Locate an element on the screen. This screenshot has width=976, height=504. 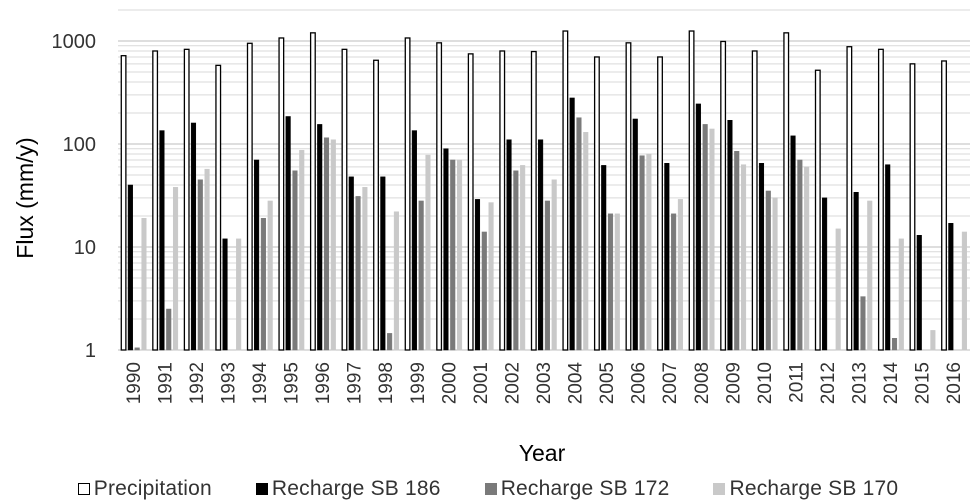
legend-item: Recharge SB 170 is located at coordinates (805, 489).